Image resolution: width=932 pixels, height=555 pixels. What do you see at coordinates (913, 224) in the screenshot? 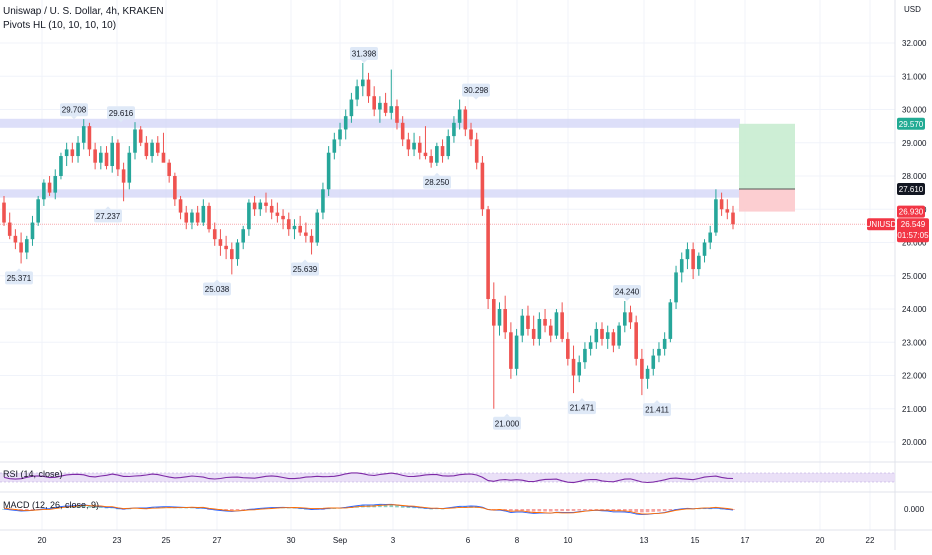
I see `last-price-text: 26.549` at bounding box center [913, 224].